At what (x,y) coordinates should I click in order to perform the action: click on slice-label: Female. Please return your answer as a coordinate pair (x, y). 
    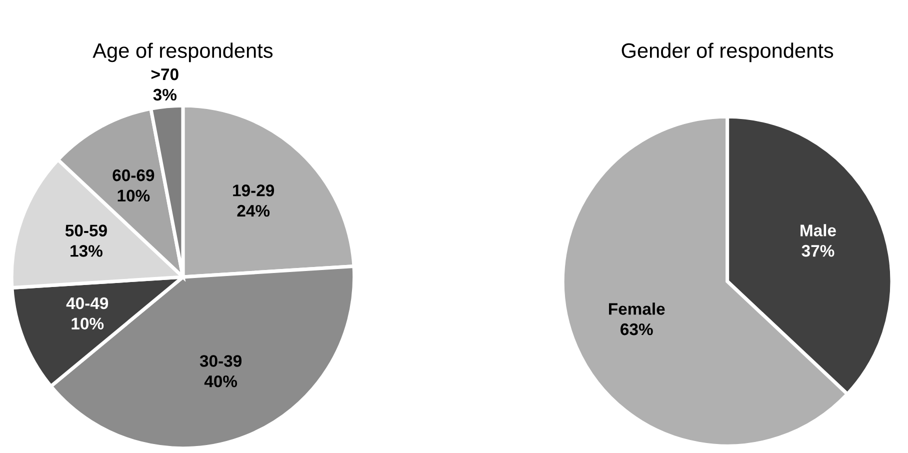
    Looking at the image, I should click on (637, 308).